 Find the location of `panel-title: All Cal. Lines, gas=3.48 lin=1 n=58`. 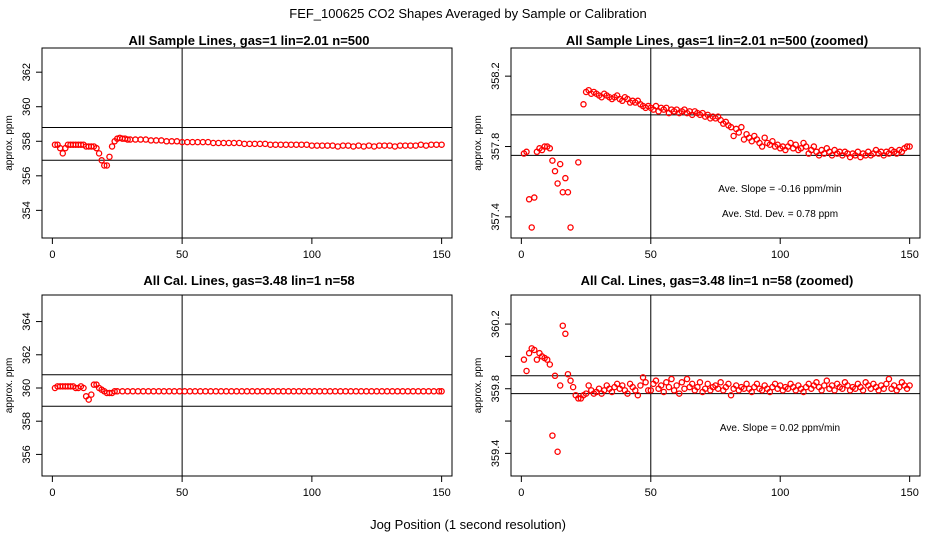

panel-title: All Cal. Lines, gas=3.48 lin=1 n=58 is located at coordinates (248, 280).